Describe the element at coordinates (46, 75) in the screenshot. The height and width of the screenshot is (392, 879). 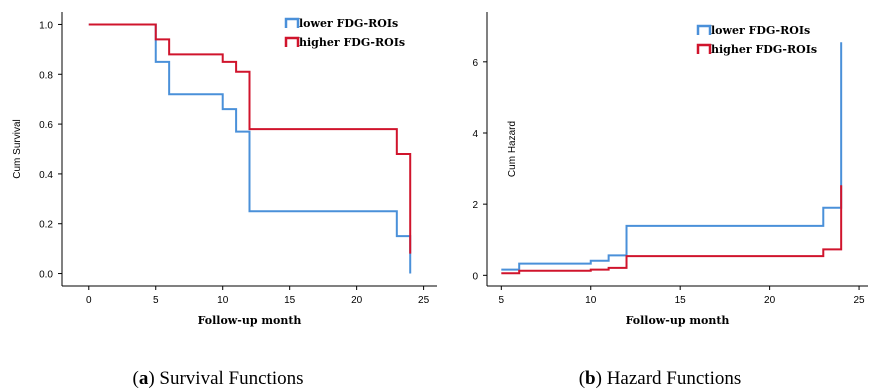
I see `y-tick-label: 0.8` at that location.